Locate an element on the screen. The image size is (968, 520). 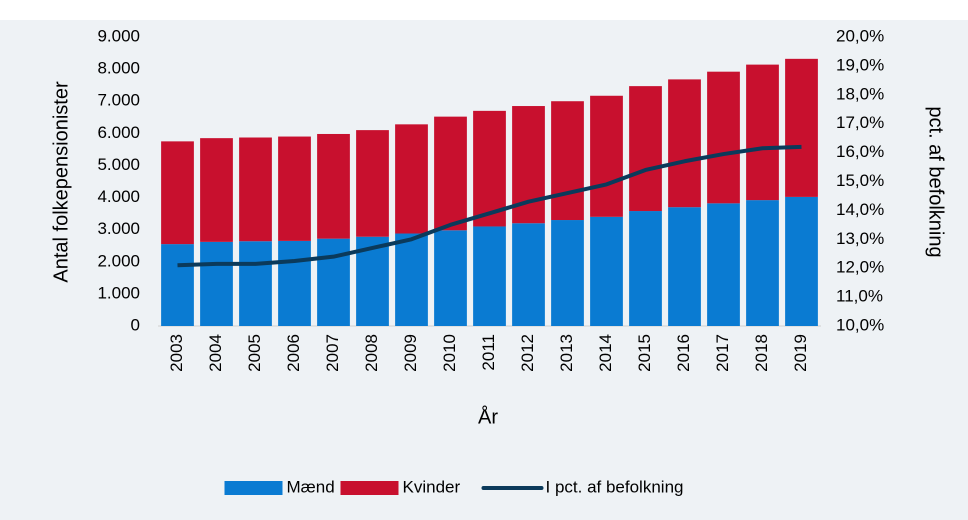
y2-tick-label: 16,0% is located at coordinates (860, 151).